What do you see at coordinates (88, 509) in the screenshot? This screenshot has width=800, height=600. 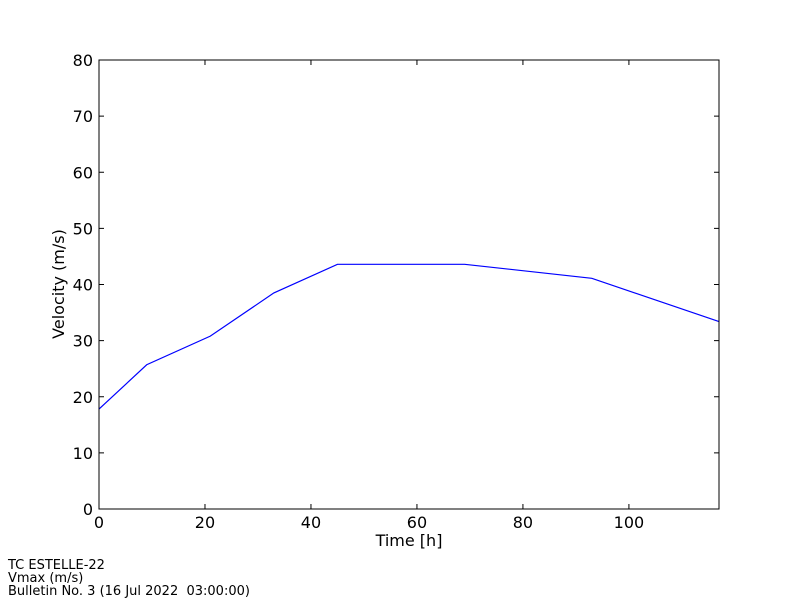 I see `y-tick-label: 0` at bounding box center [88, 509].